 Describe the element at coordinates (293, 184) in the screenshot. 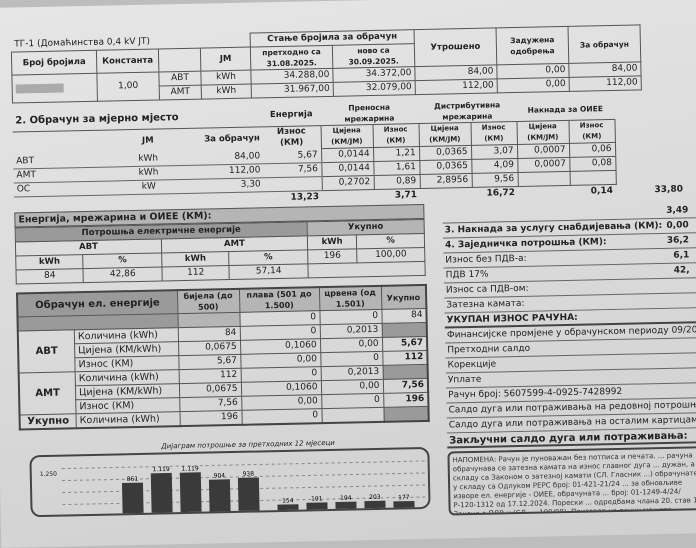

I see `billing-energy` at that location.